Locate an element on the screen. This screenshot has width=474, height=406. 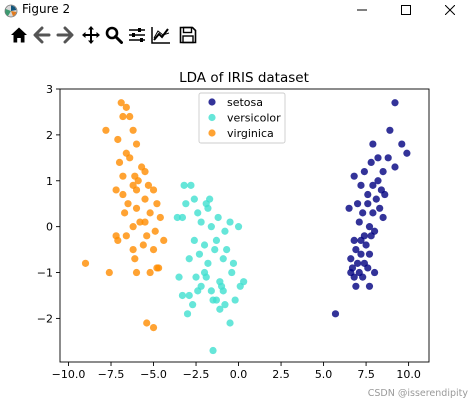
maximize-icon is located at coordinates (406, 9).